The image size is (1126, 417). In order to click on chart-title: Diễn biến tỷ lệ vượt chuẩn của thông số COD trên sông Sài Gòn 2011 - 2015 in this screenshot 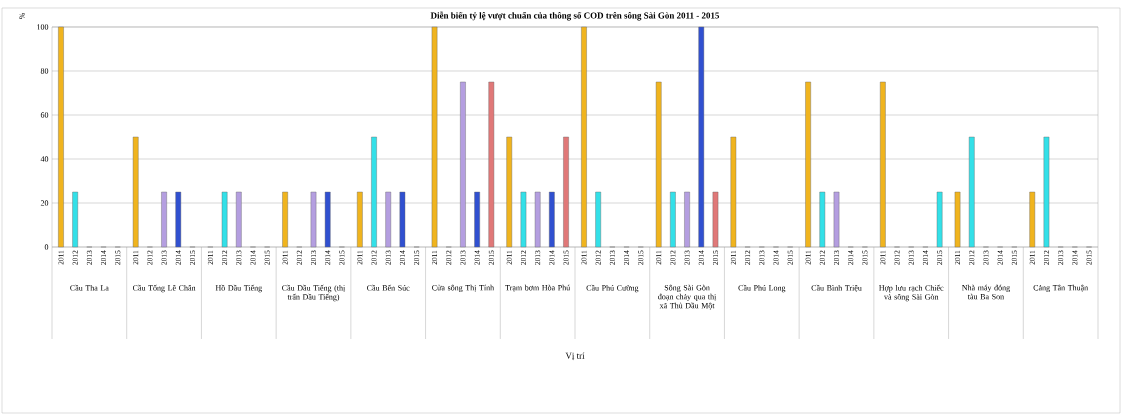, I will do `click(575, 16)`.